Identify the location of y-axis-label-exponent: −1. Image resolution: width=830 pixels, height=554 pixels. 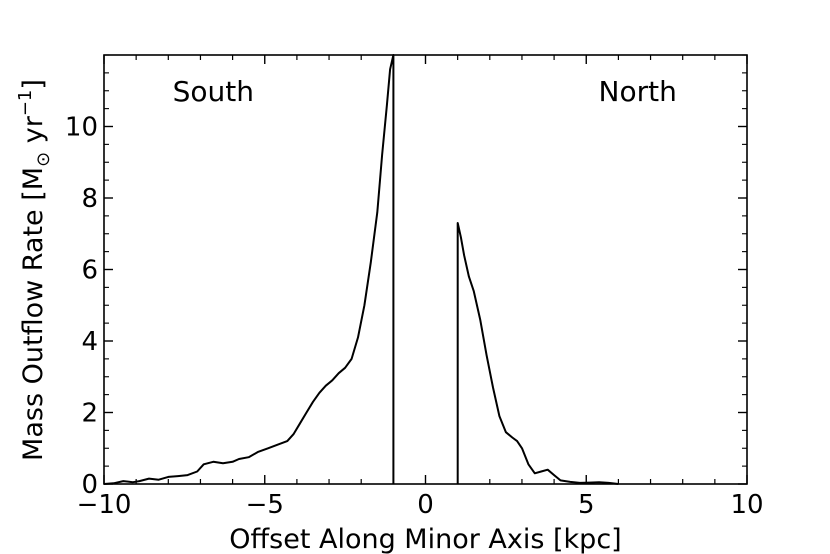
(25, 103).